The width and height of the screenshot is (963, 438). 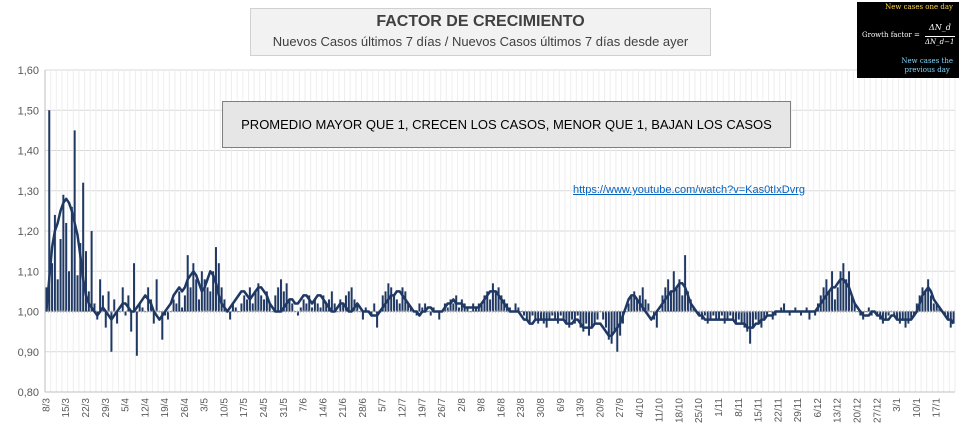 I want to click on x-tick-label: 5/4, so click(x=126, y=405).